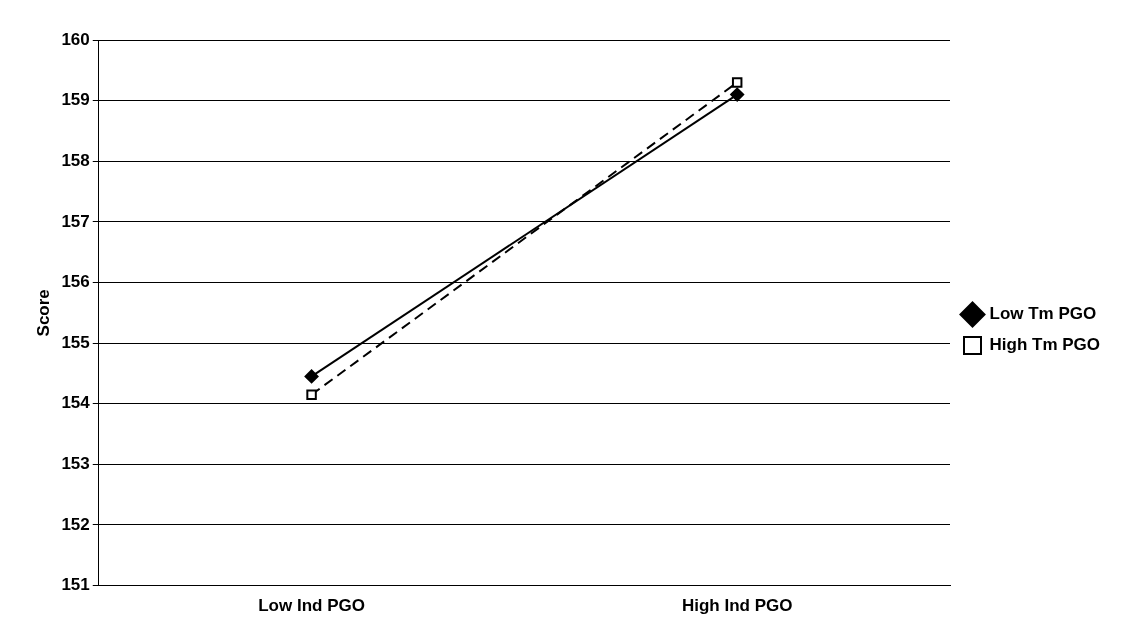  What do you see at coordinates (1043, 314) in the screenshot?
I see `legend-label: Low Tm PGO` at bounding box center [1043, 314].